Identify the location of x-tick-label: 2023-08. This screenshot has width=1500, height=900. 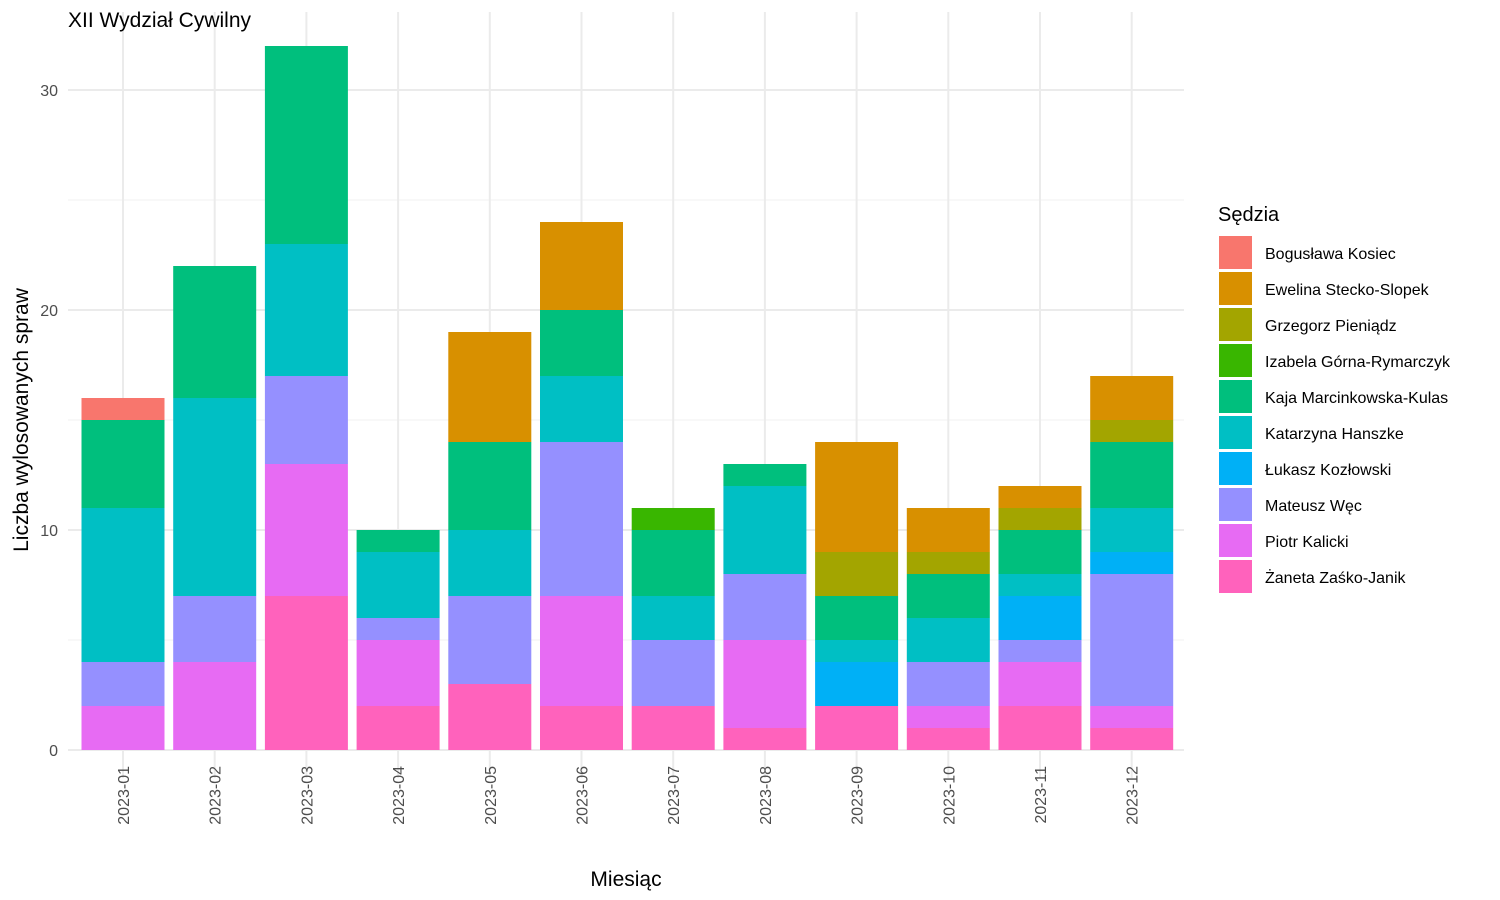
(766, 795).